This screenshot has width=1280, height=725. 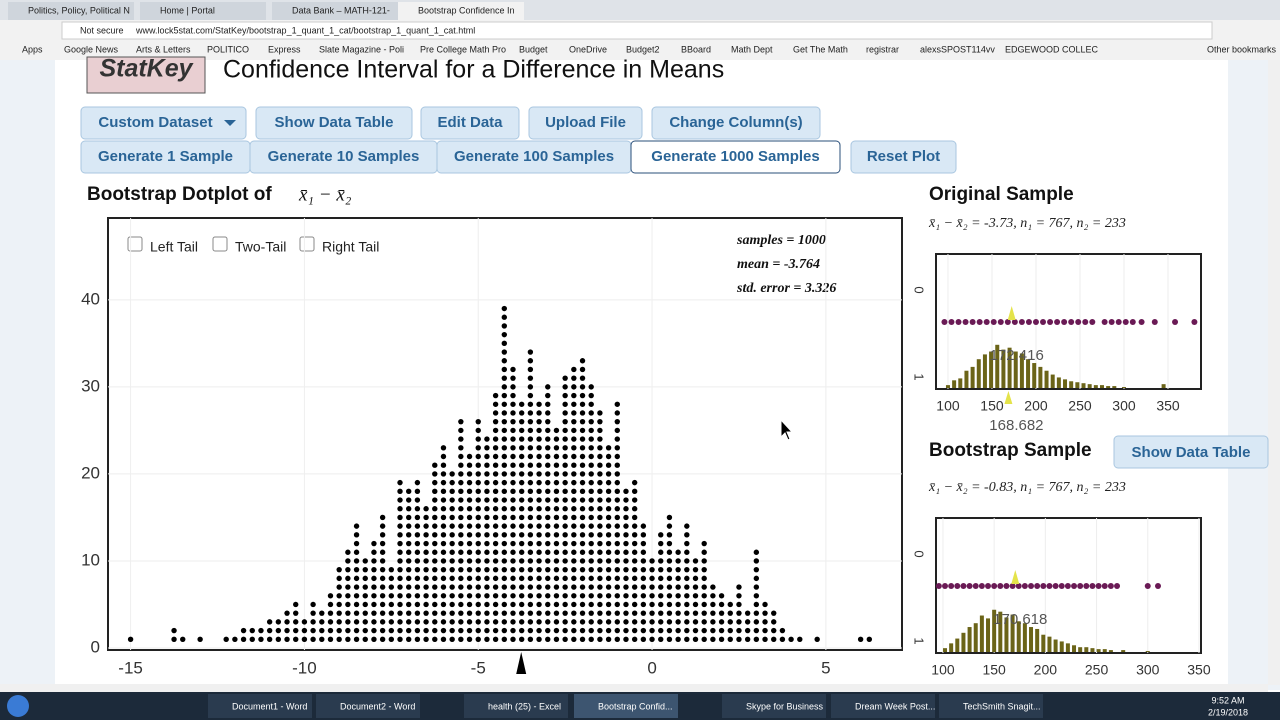 I want to click on checkbox-label: Left Tail, so click(x=174, y=247).